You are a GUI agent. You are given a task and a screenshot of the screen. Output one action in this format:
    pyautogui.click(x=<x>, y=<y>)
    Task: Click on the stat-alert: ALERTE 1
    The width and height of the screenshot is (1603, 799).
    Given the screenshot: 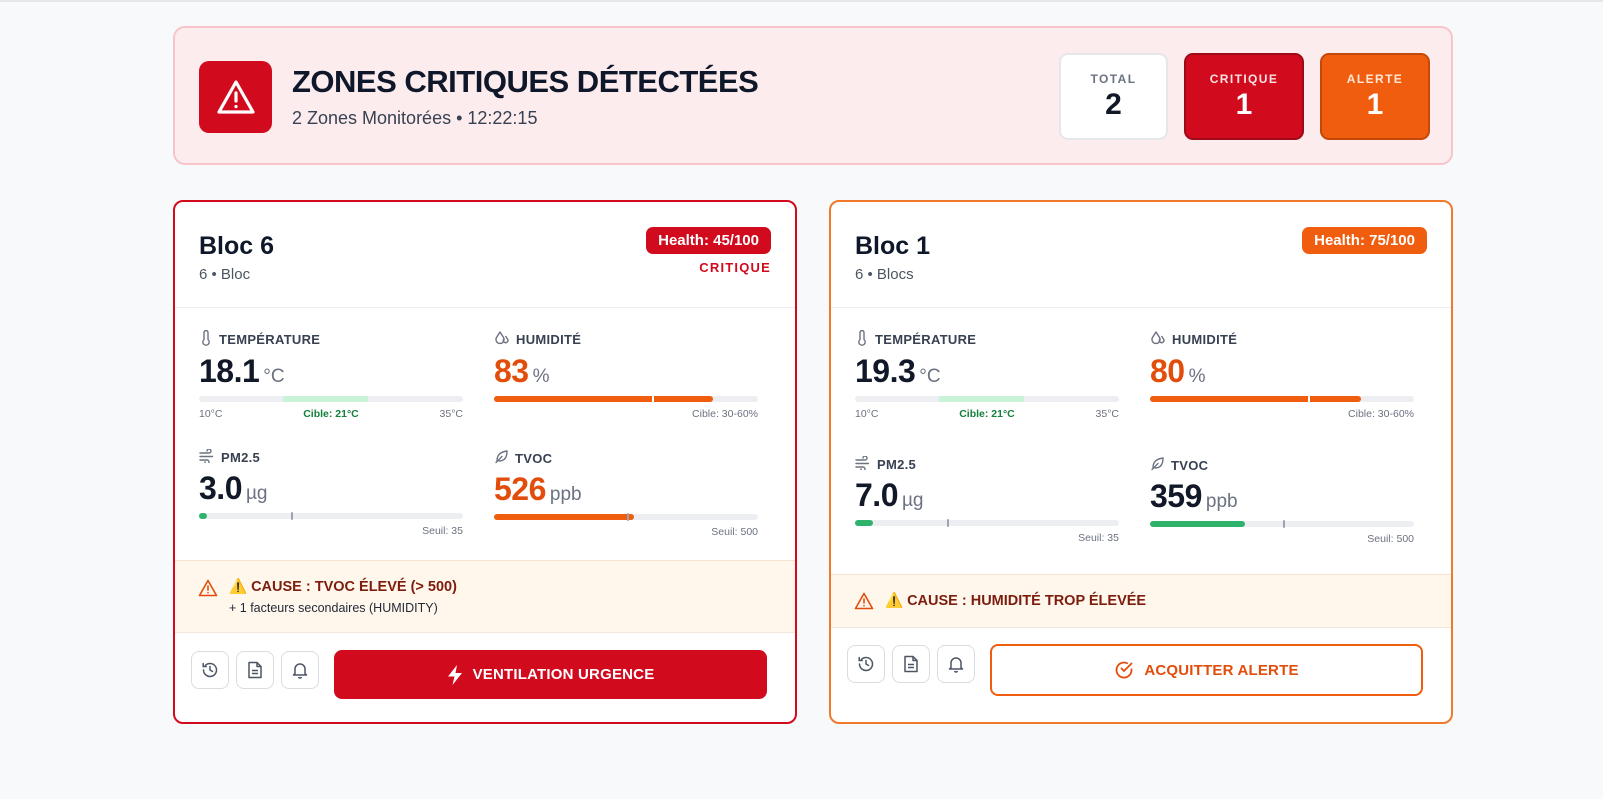 What is the action you would take?
    pyautogui.click(x=1375, y=96)
    